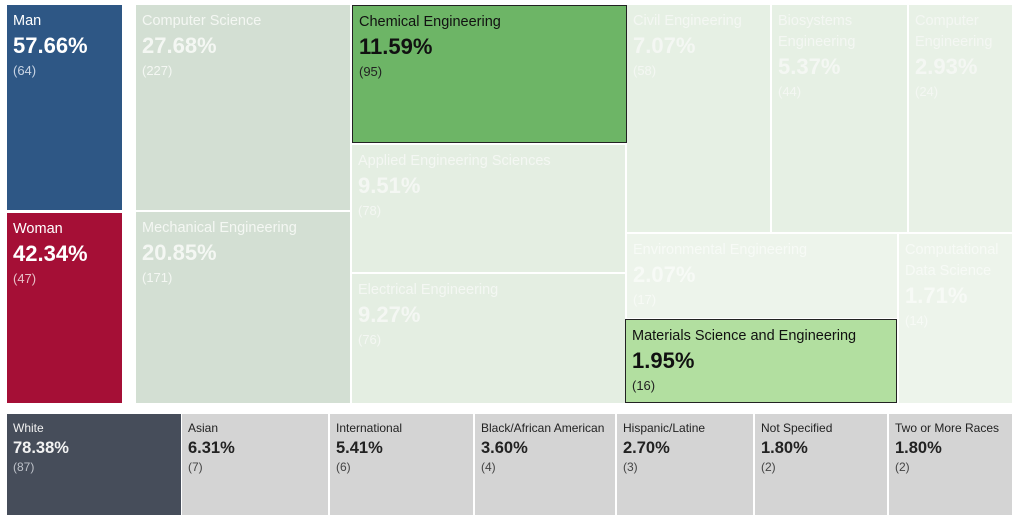  Describe the element at coordinates (41, 448) in the screenshot. I see `value-label: 78.38%` at that location.